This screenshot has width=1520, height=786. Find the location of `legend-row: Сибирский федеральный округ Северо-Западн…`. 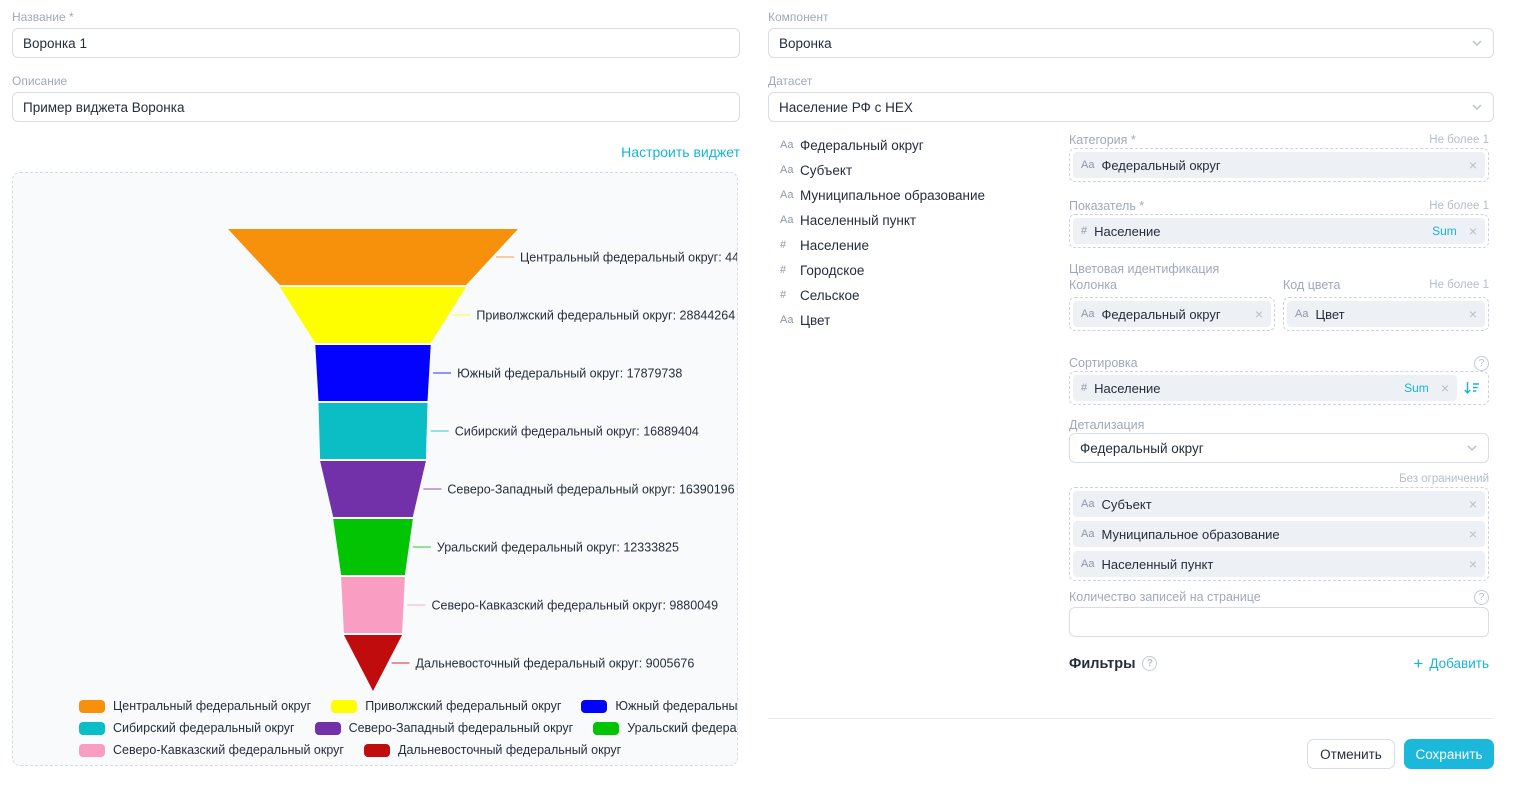

legend-row: Сибирский федеральный округ Северо-Западн… is located at coordinates (408, 728).